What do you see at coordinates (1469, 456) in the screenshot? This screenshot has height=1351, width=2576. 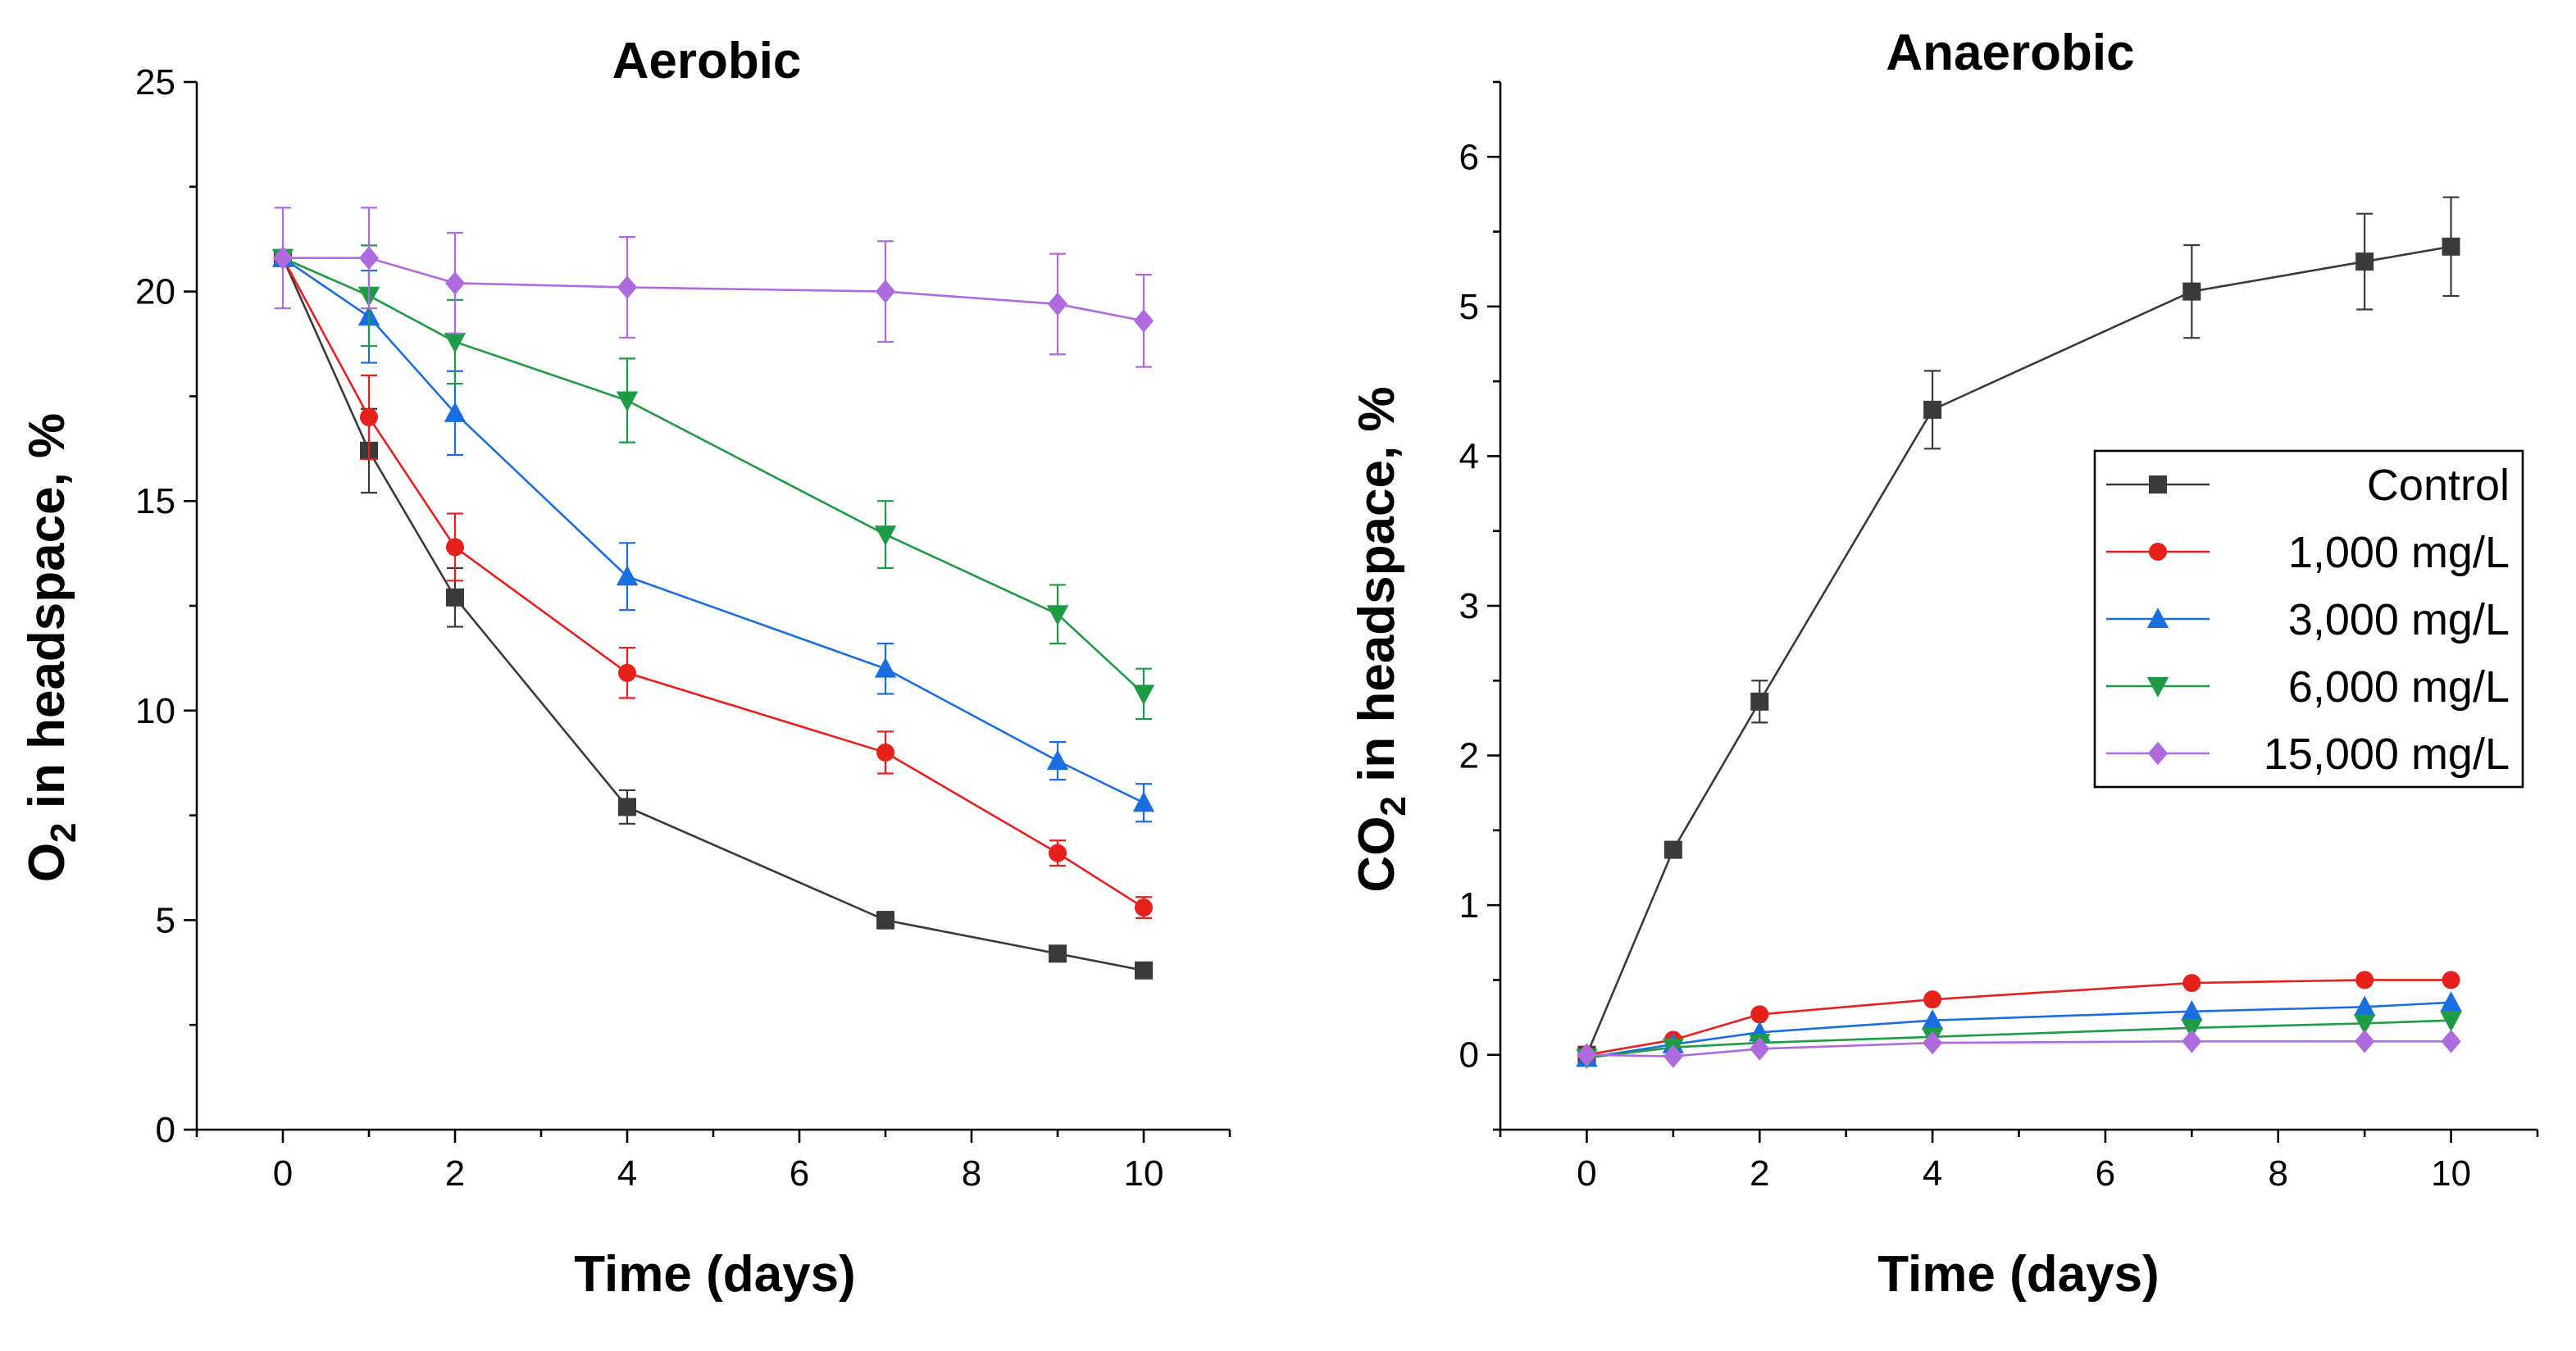 I see `anaerobic-y-tick-label: 4` at bounding box center [1469, 456].